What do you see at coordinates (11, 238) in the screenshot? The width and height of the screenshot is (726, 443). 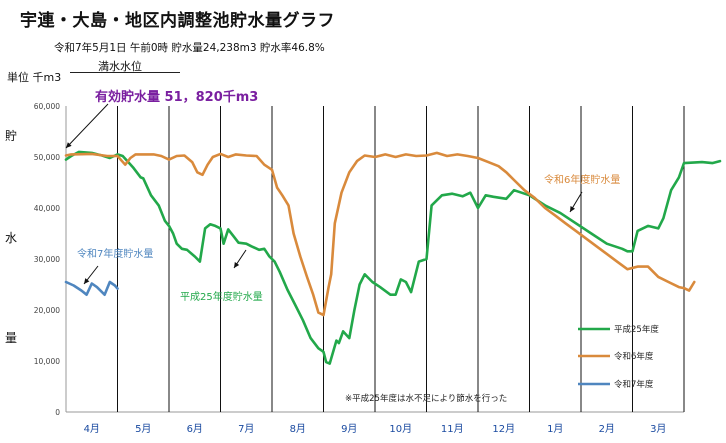 I see `y-axis-char: 水` at bounding box center [11, 238].